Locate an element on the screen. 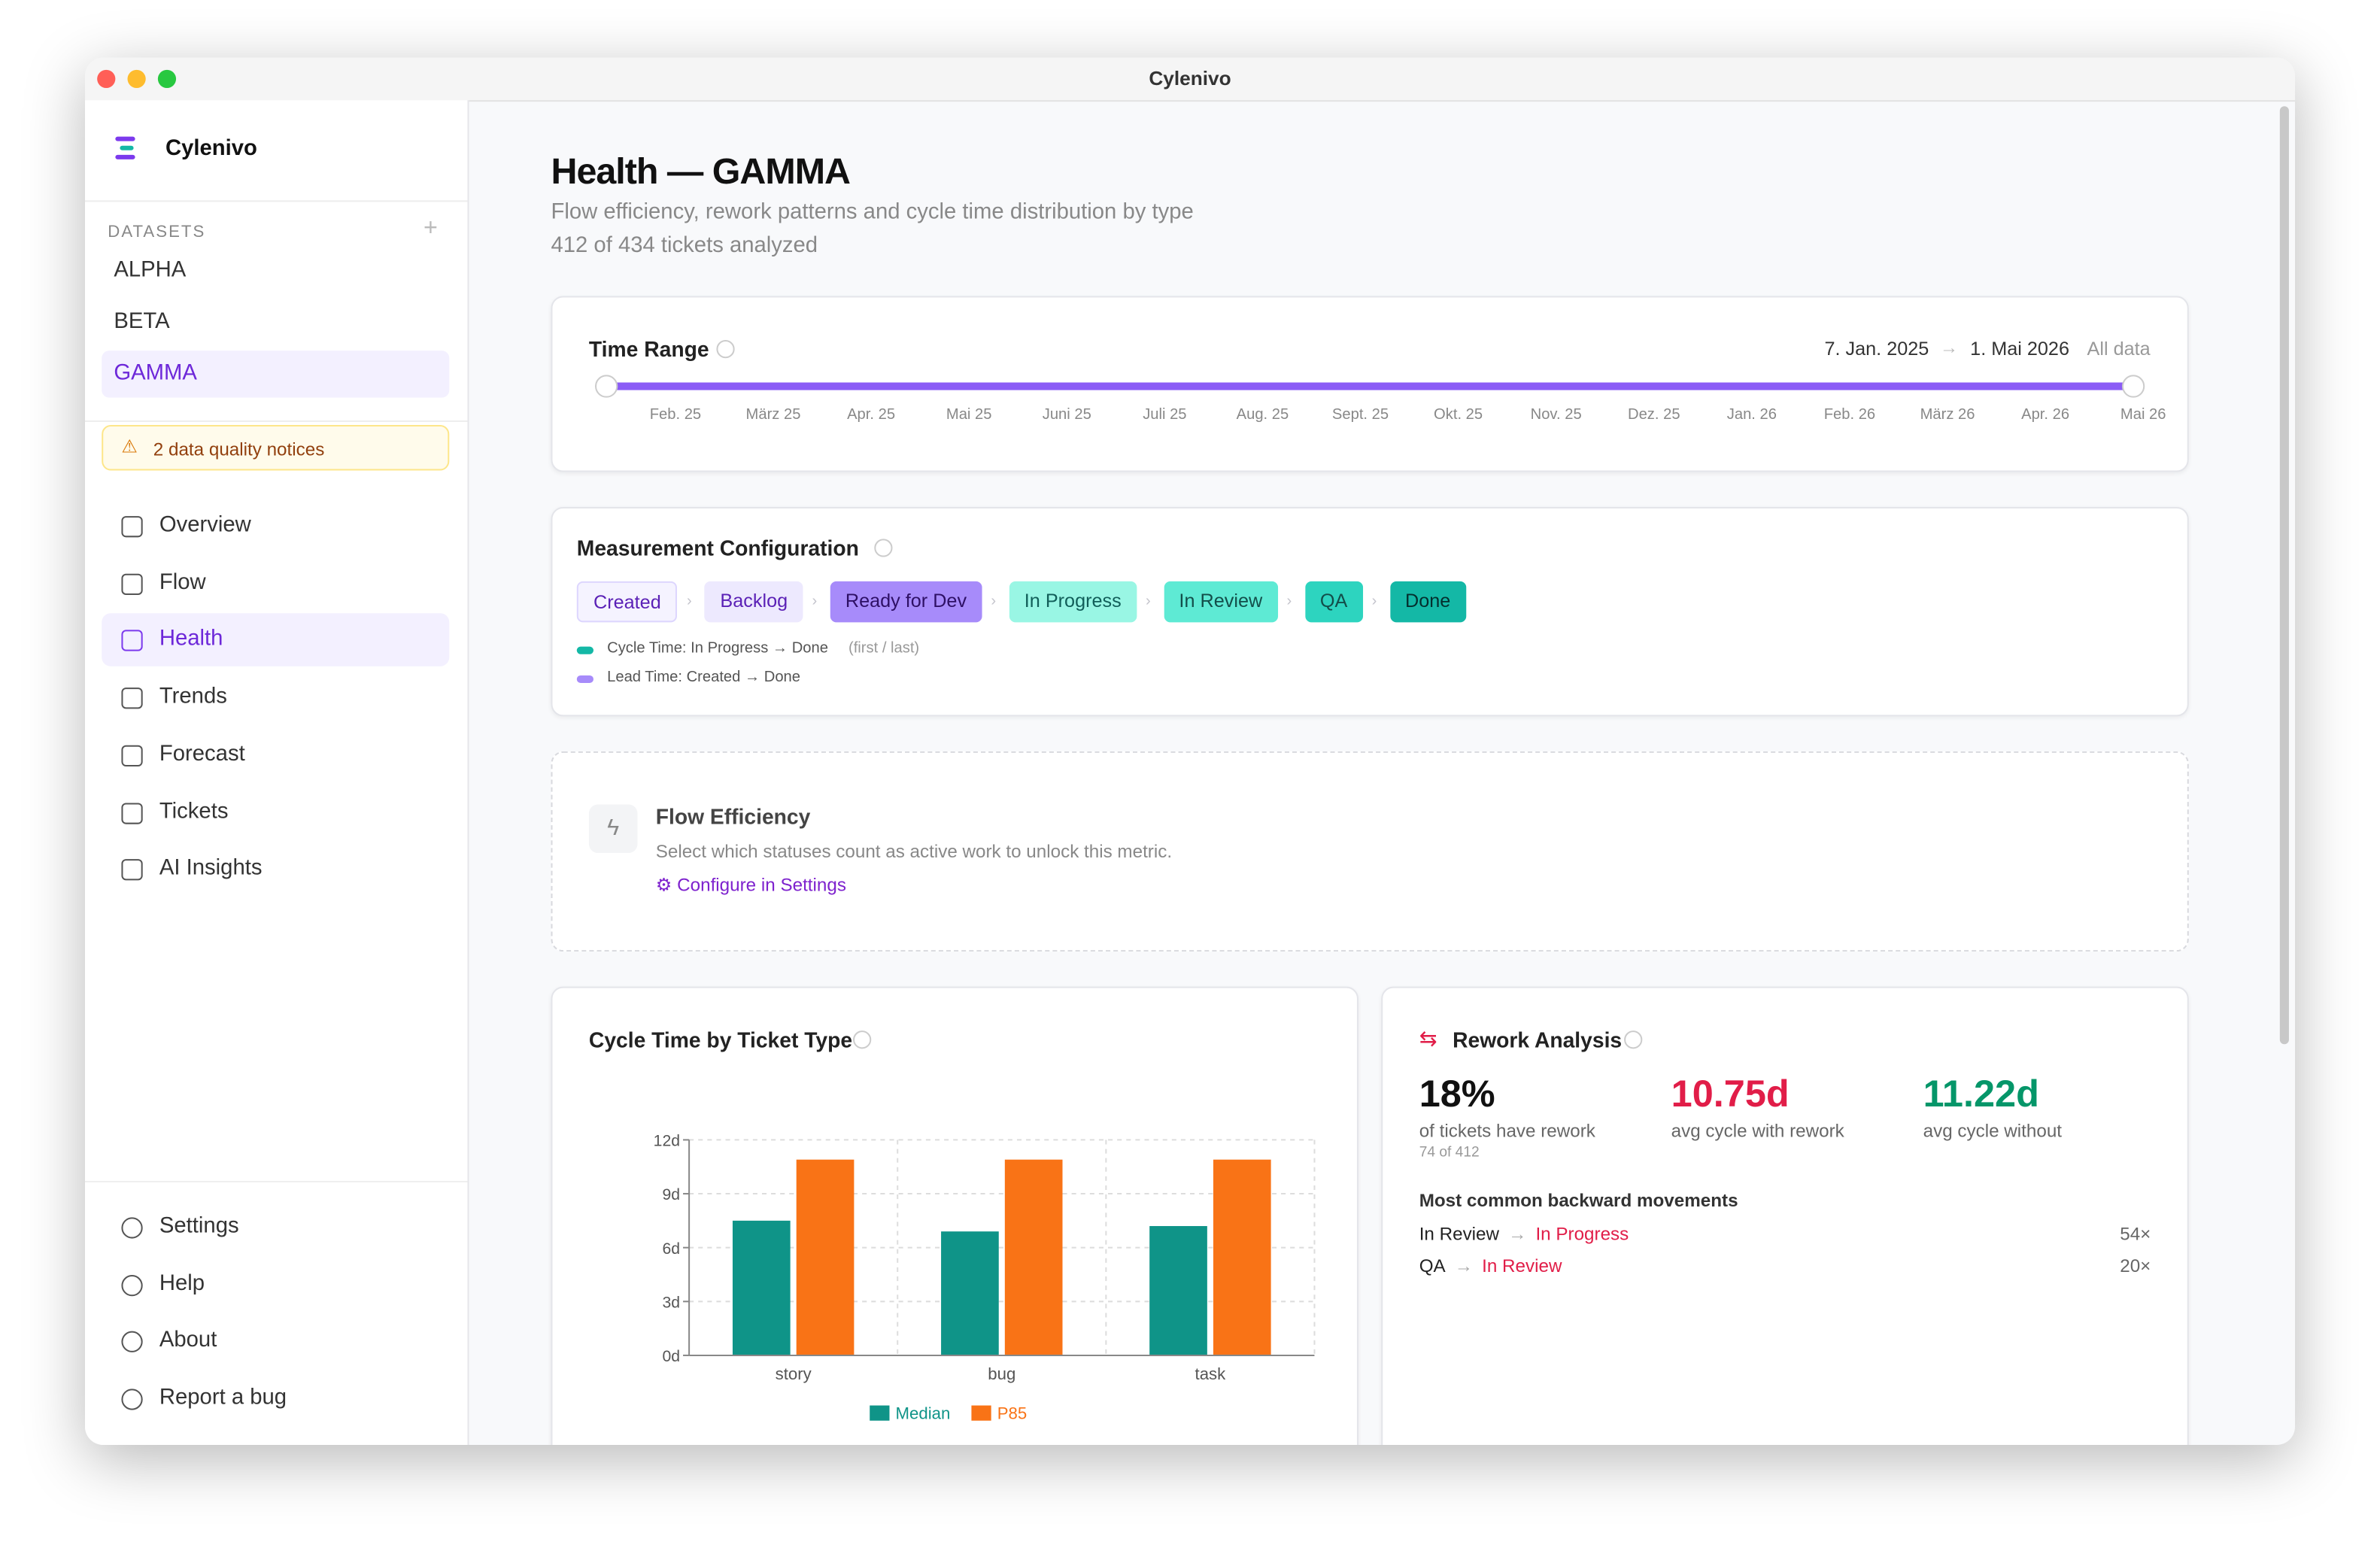 The width and height of the screenshot is (2380, 1557). month-label: Jan. 26 is located at coordinates (1751, 414).